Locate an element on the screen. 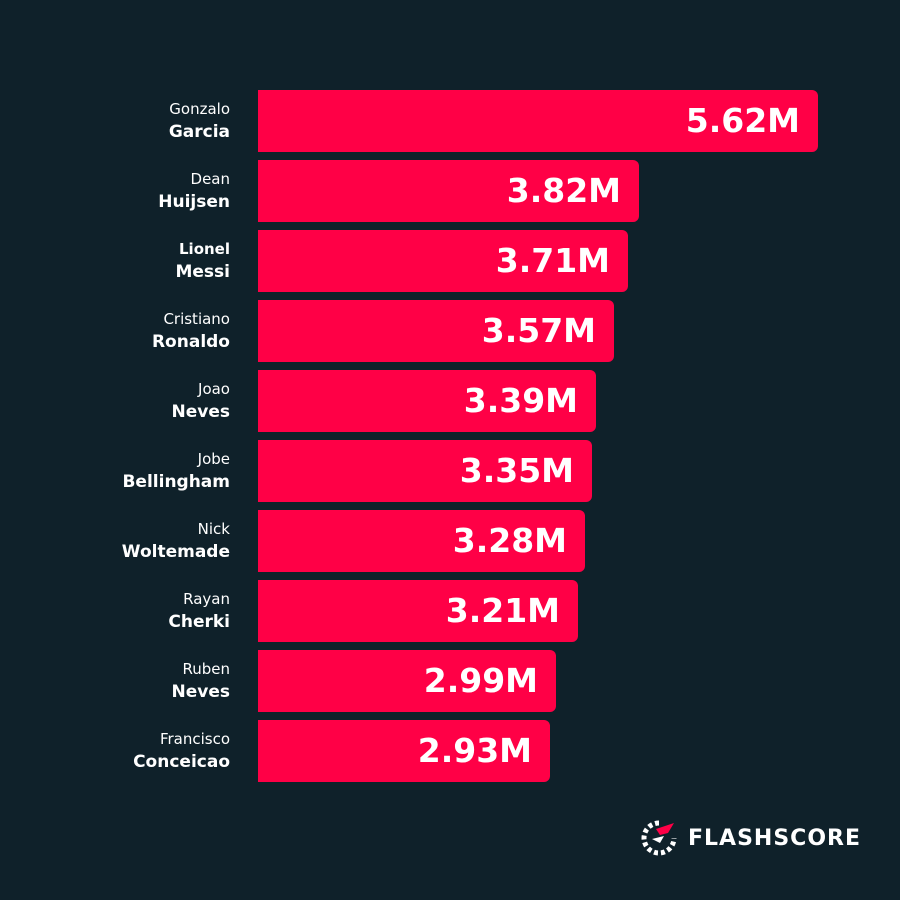  bar: 3.82M is located at coordinates (448, 191).